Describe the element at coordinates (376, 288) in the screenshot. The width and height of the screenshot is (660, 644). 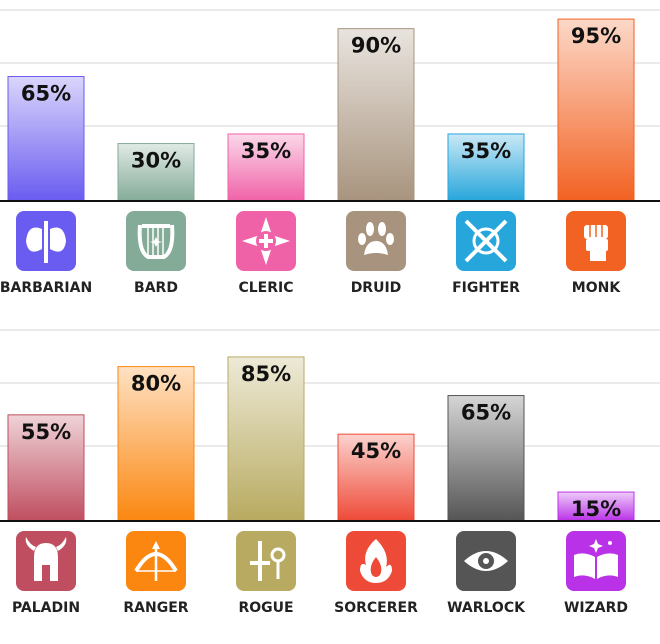
I see `category-label: DRUID` at that location.